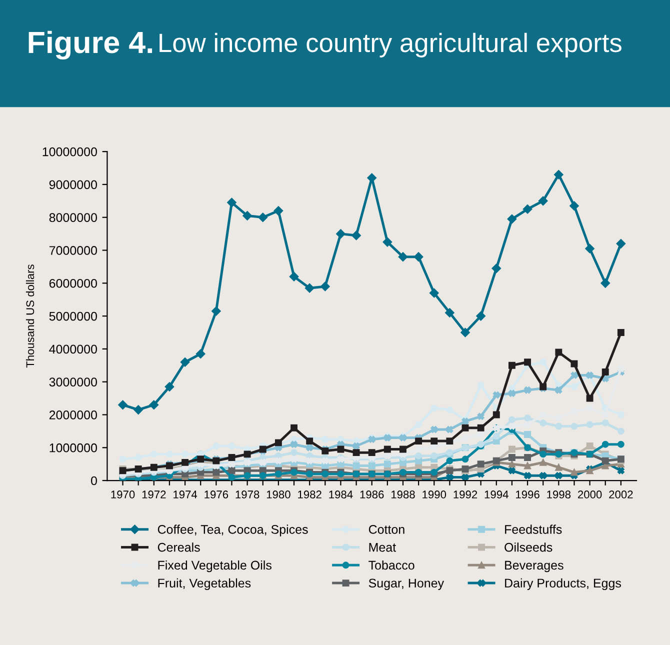 Image resolution: width=670 pixels, height=645 pixels. What do you see at coordinates (341, 494) in the screenshot?
I see `x-tick-label: 1984` at bounding box center [341, 494].